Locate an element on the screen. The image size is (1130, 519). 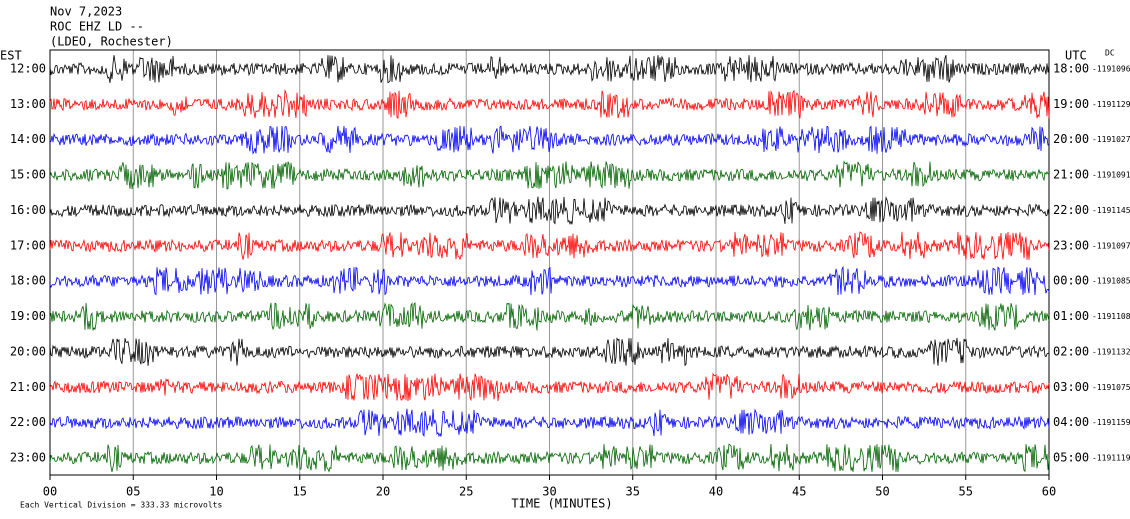
dc-value: -1191085 is located at coordinates (1111, 281).